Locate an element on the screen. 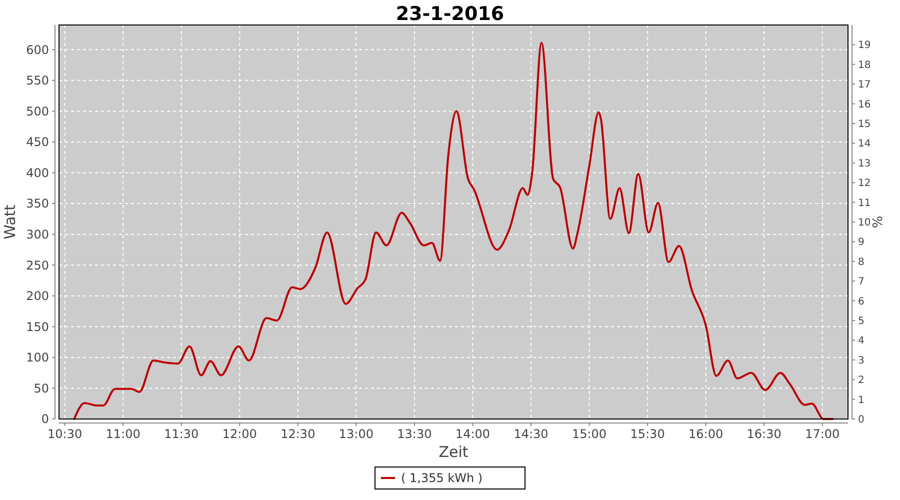  y2-tick-label: 17 is located at coordinates (864, 85).